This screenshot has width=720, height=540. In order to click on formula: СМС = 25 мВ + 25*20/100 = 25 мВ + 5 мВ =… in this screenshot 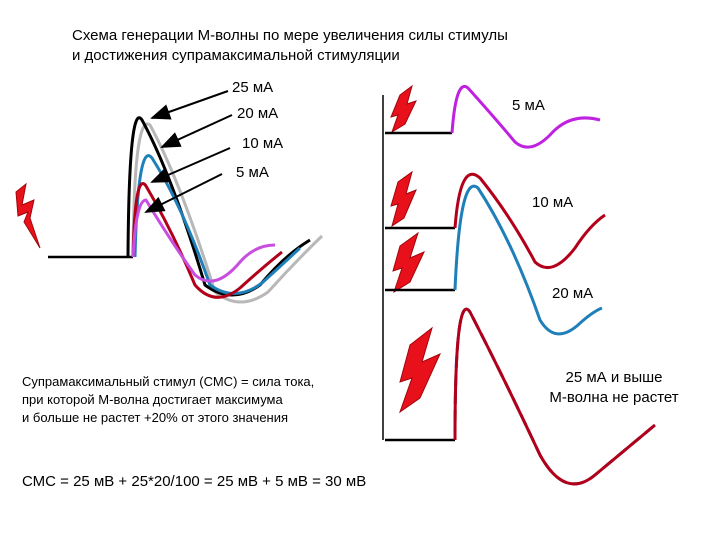, I will do `click(194, 481)`.